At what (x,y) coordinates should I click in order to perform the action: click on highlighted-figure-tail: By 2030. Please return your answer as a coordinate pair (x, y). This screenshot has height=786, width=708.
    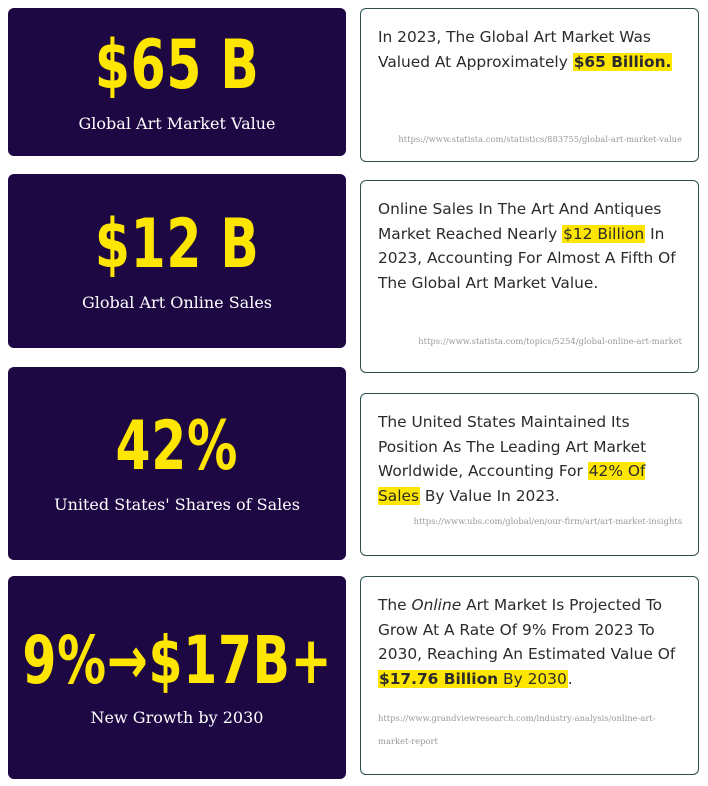
    Looking at the image, I should click on (532, 678).